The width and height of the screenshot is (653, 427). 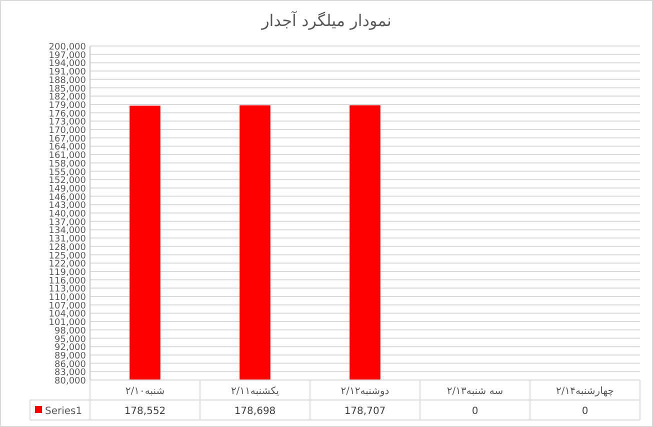 I want to click on y-tick-label: 143,000, so click(x=67, y=206).